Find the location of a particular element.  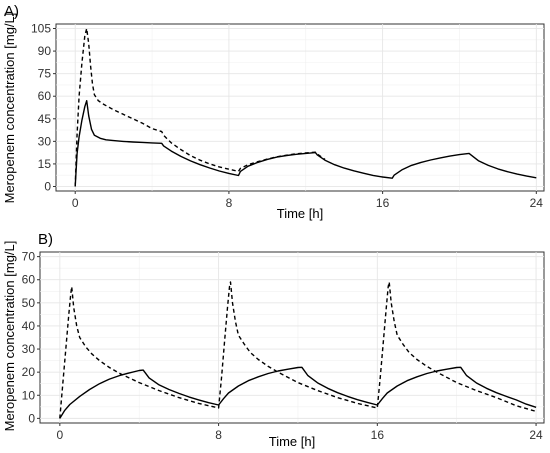

panel-b-y-tick-label: 70 is located at coordinates (29, 257).